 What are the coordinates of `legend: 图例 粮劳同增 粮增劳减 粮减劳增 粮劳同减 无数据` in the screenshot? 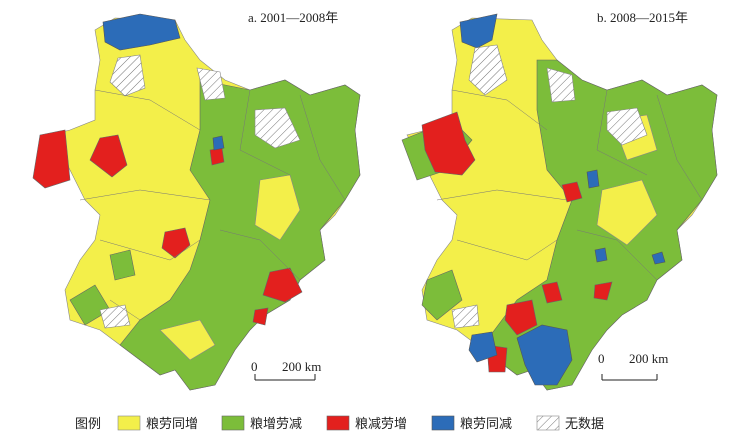 It's located at (339, 423).